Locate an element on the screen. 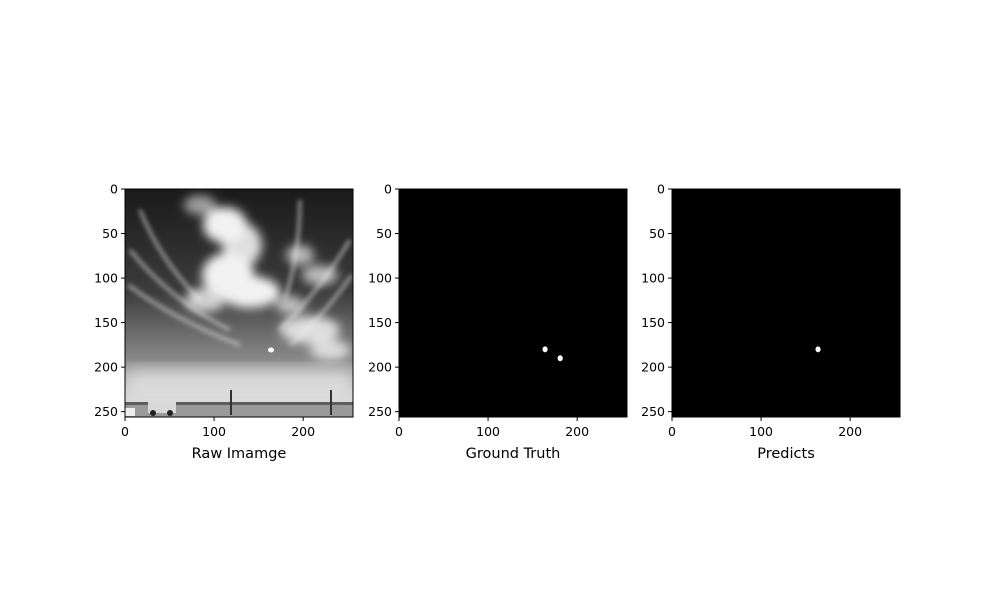 This screenshot has width=1000, height=604. predicts-ytick-label: 0 is located at coordinates (661, 189).